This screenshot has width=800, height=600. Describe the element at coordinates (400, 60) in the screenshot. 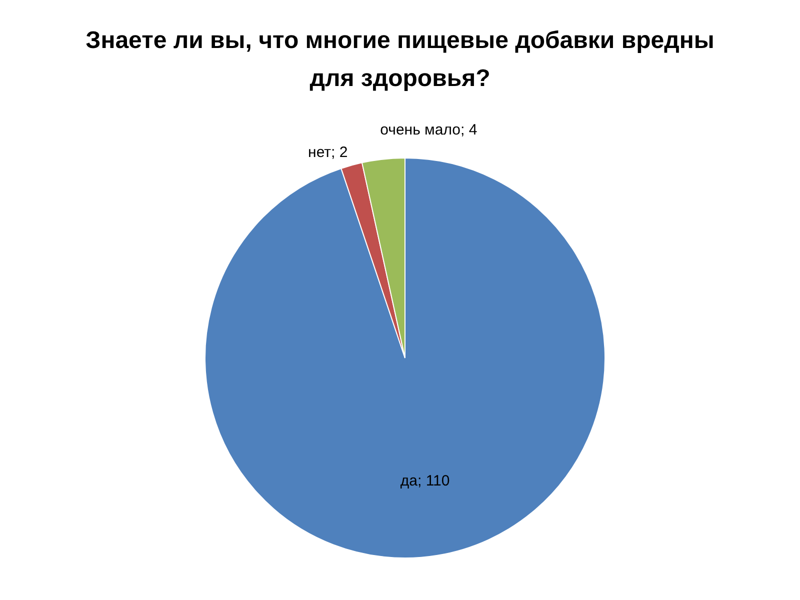

I see `chart-title: Знаете ли вы, что многие пищевые добавки вредны для здоровья?` at that location.